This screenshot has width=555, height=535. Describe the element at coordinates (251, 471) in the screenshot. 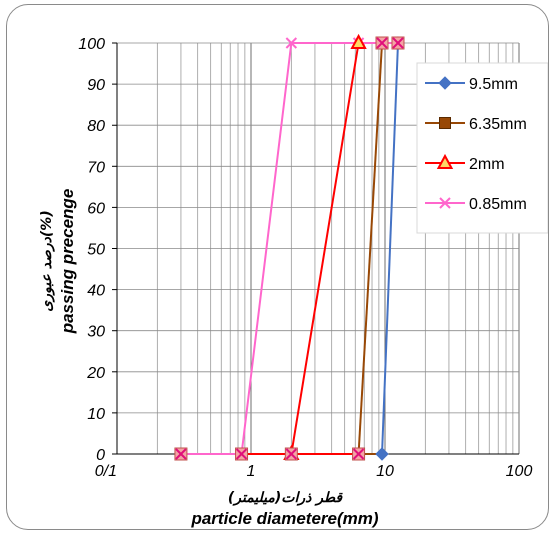

I see `x-tick-label: 1` at that location.